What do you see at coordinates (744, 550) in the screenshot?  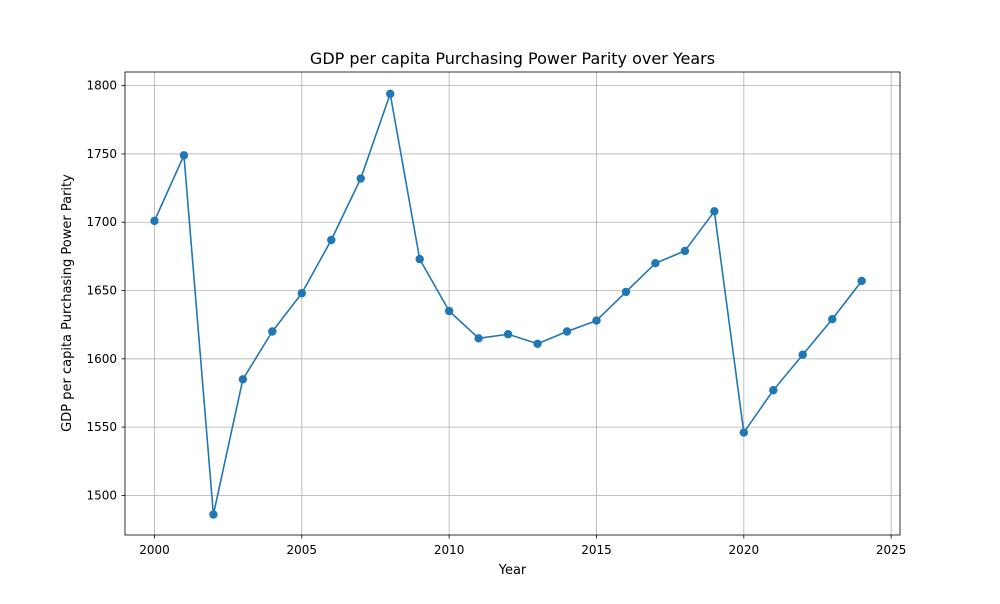 I see `x-tick-label: 2020` at bounding box center [744, 550].